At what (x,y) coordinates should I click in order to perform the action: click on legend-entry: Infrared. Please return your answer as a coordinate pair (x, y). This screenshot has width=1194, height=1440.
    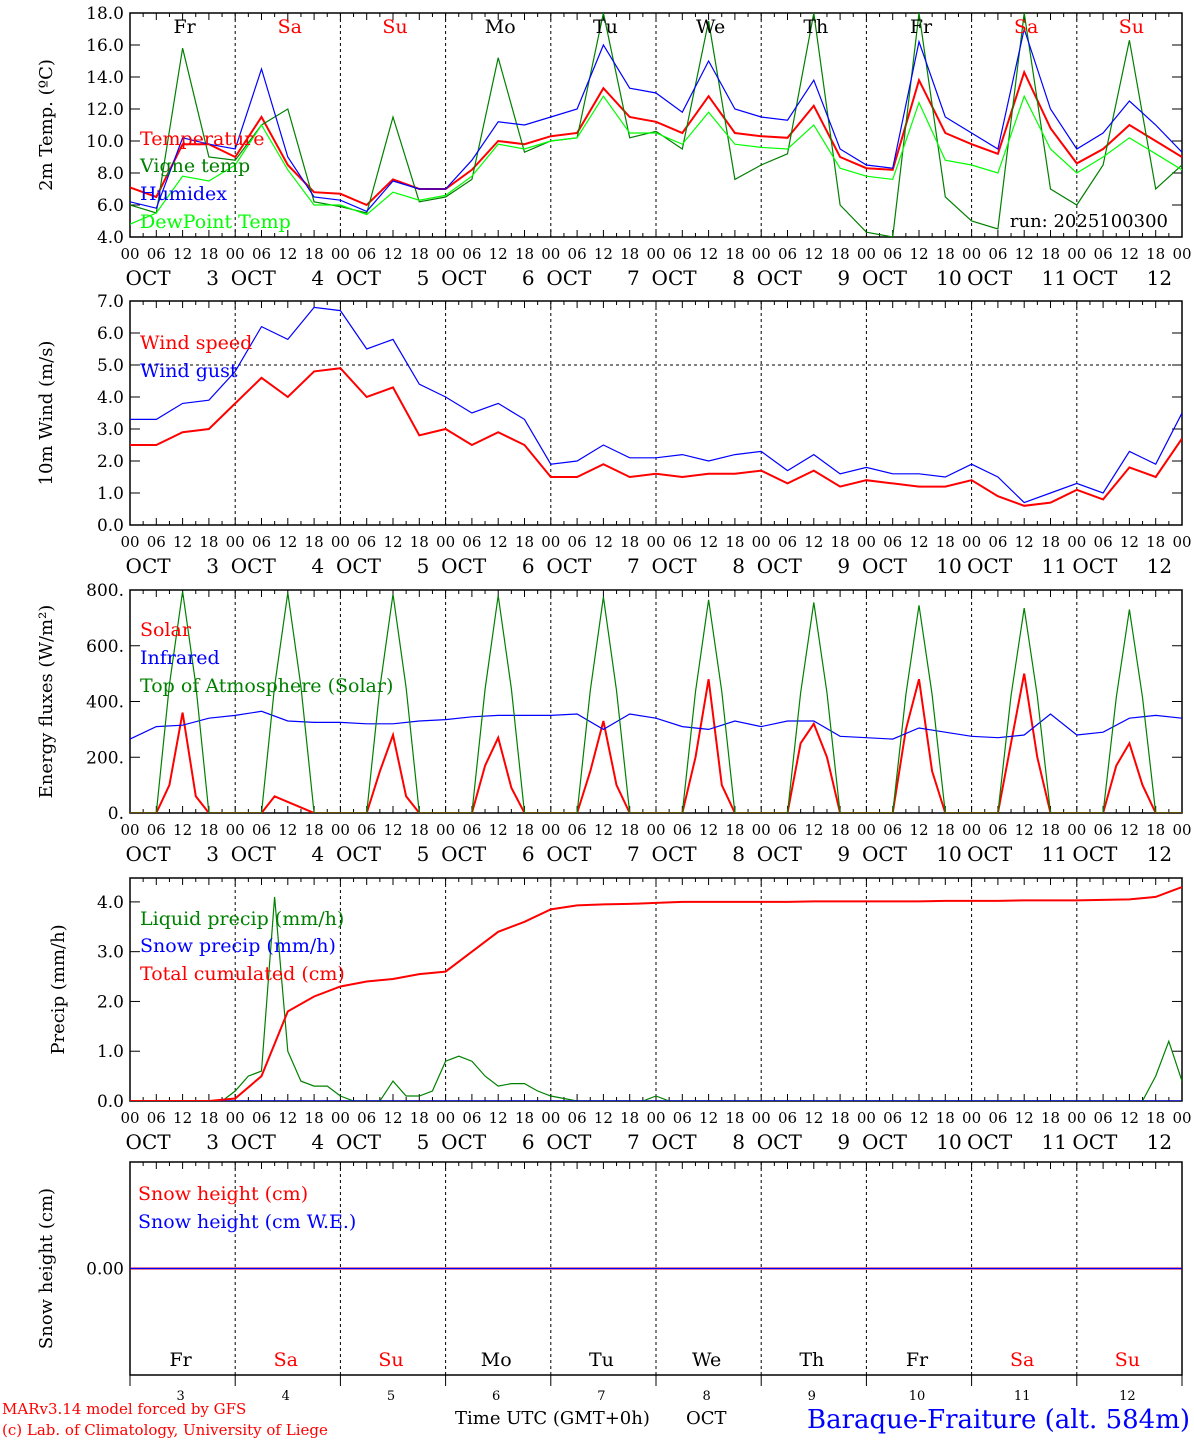
    Looking at the image, I should click on (180, 658).